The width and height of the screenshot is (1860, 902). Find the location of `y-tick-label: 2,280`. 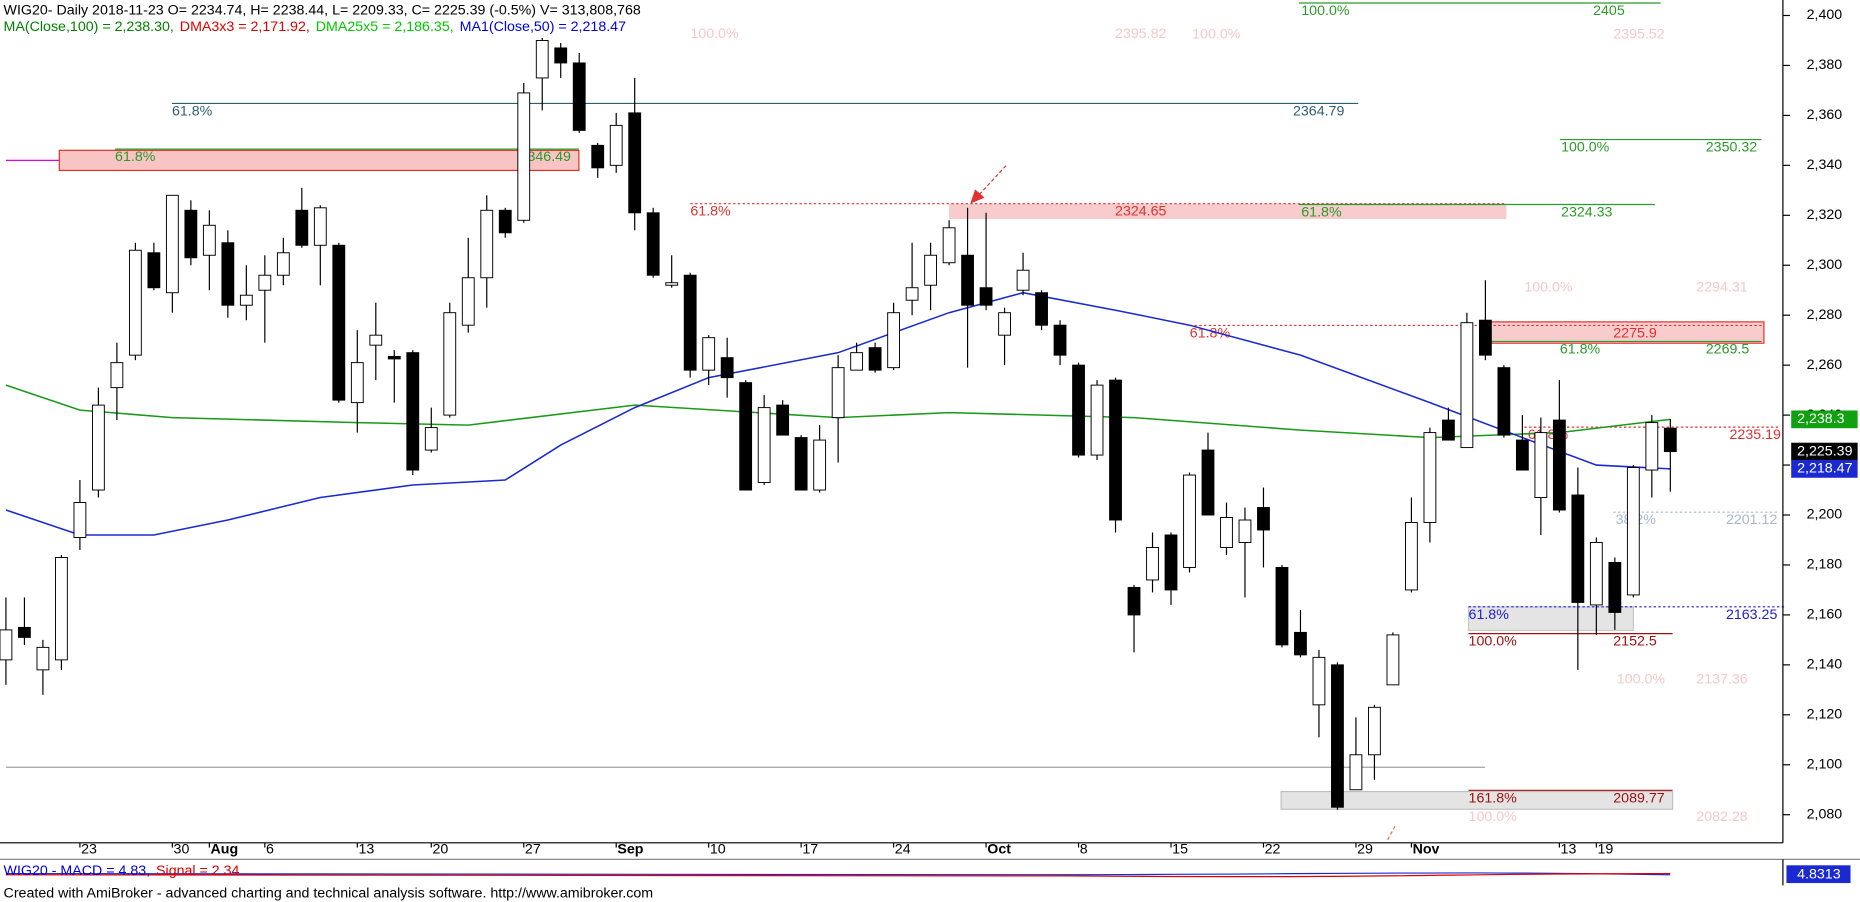

y-tick-label: 2,280 is located at coordinates (1825, 315).